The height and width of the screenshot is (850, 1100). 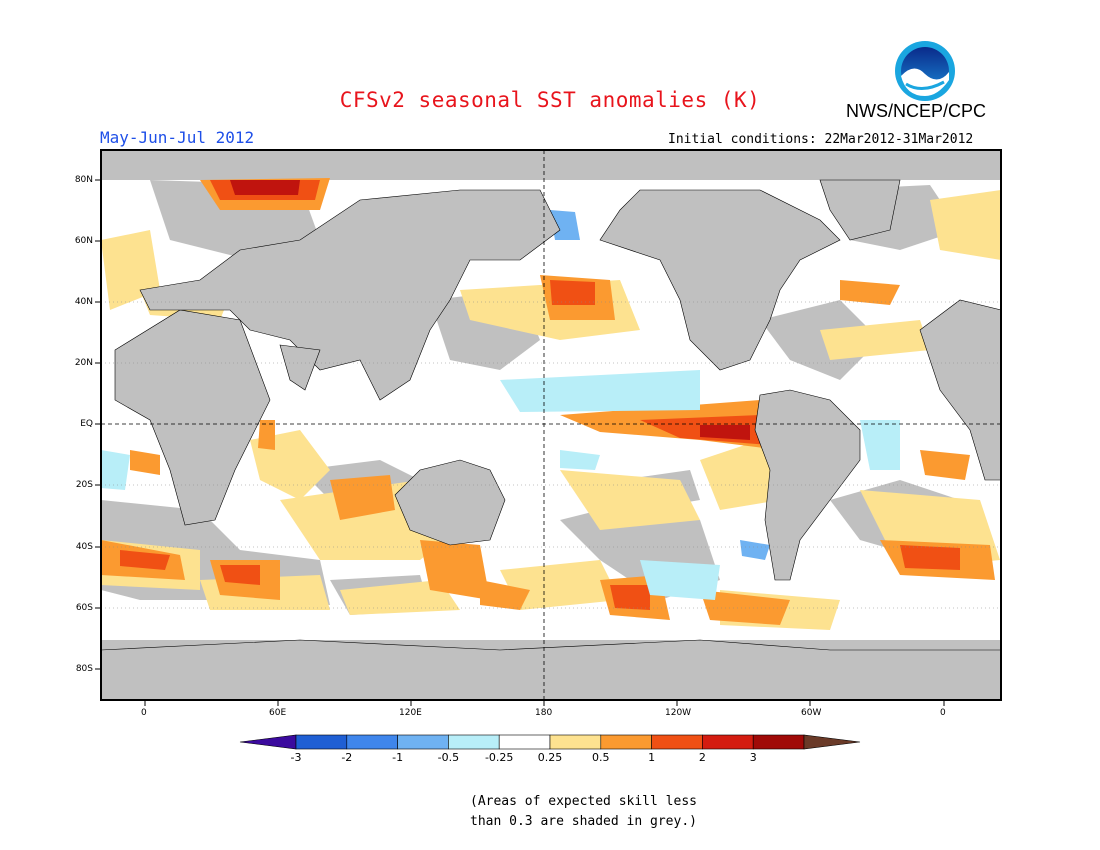 I want to click on lon-label-0-east: 0, so click(x=943, y=713).